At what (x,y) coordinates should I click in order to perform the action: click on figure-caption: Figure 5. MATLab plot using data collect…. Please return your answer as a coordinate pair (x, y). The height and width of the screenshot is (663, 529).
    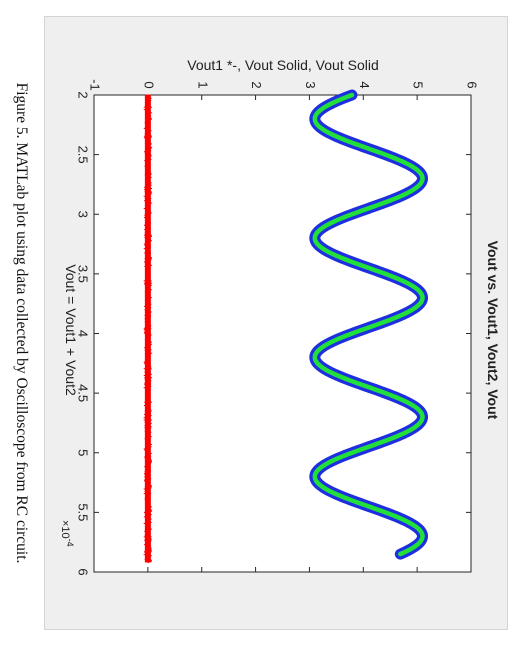
    Looking at the image, I should click on (21, 323).